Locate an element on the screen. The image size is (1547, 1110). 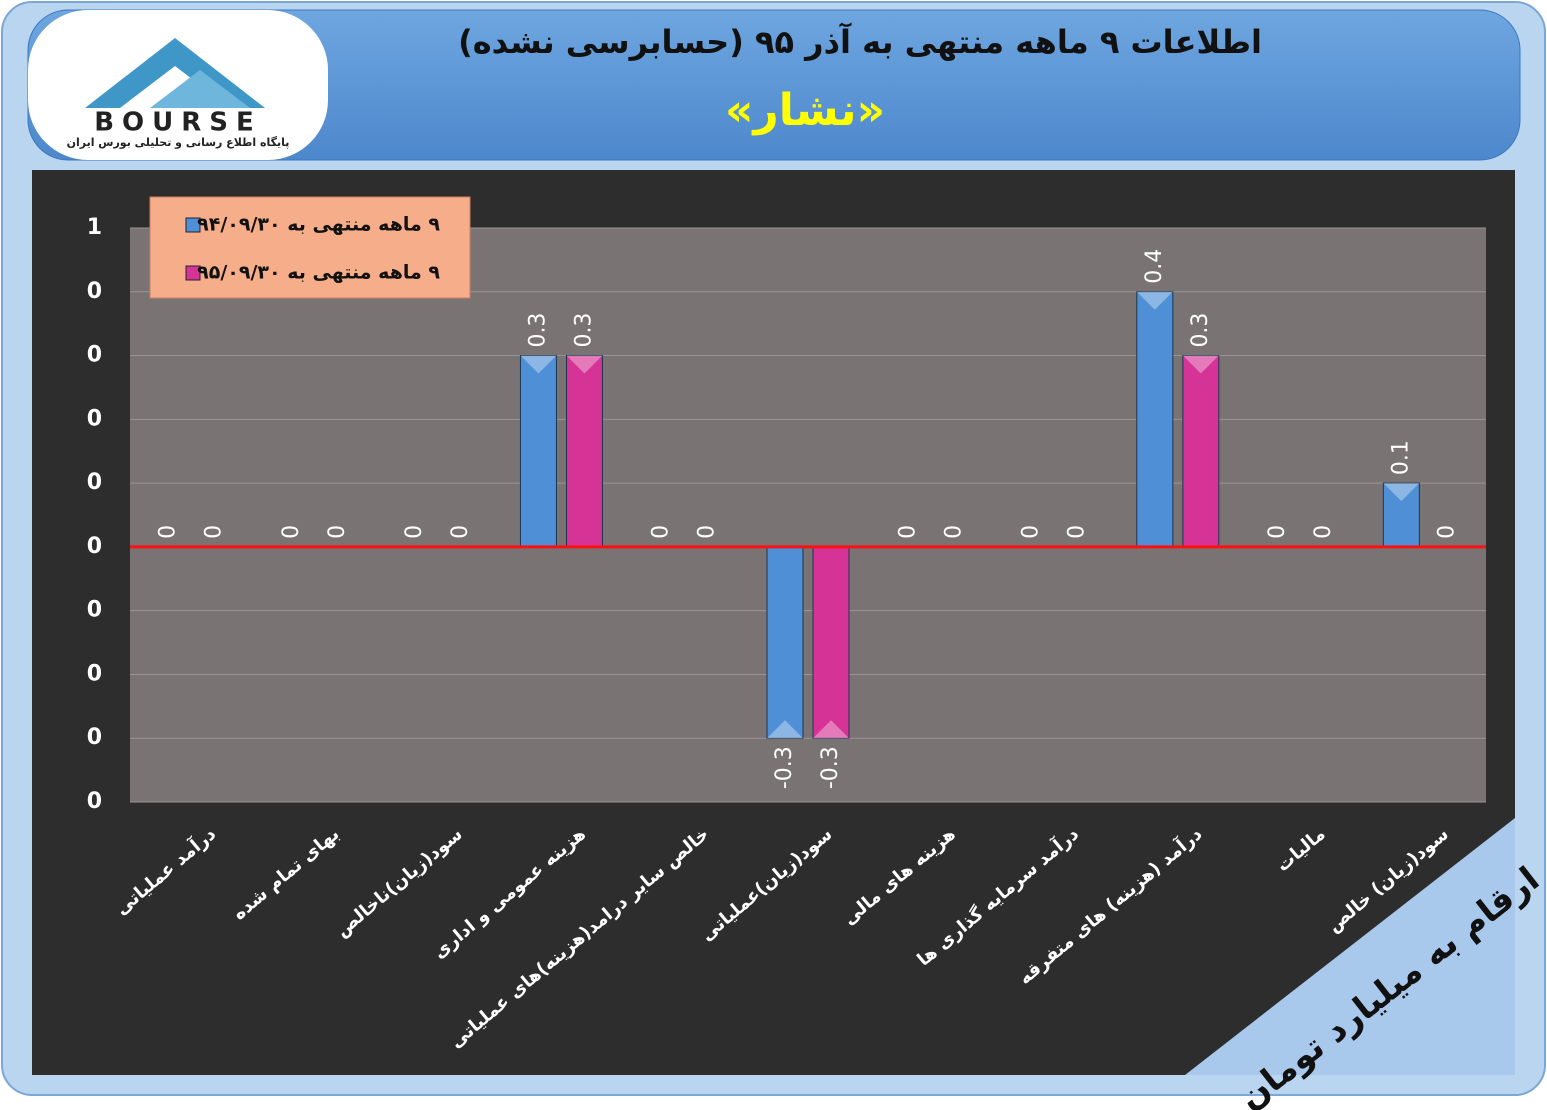
legend is located at coordinates (310, 247).